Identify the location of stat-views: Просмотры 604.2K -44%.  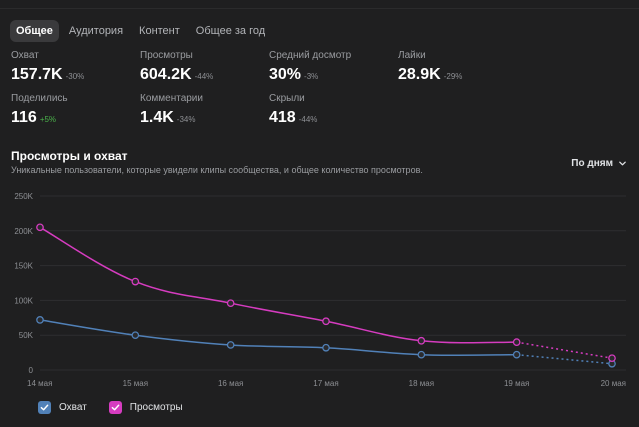
(176, 67).